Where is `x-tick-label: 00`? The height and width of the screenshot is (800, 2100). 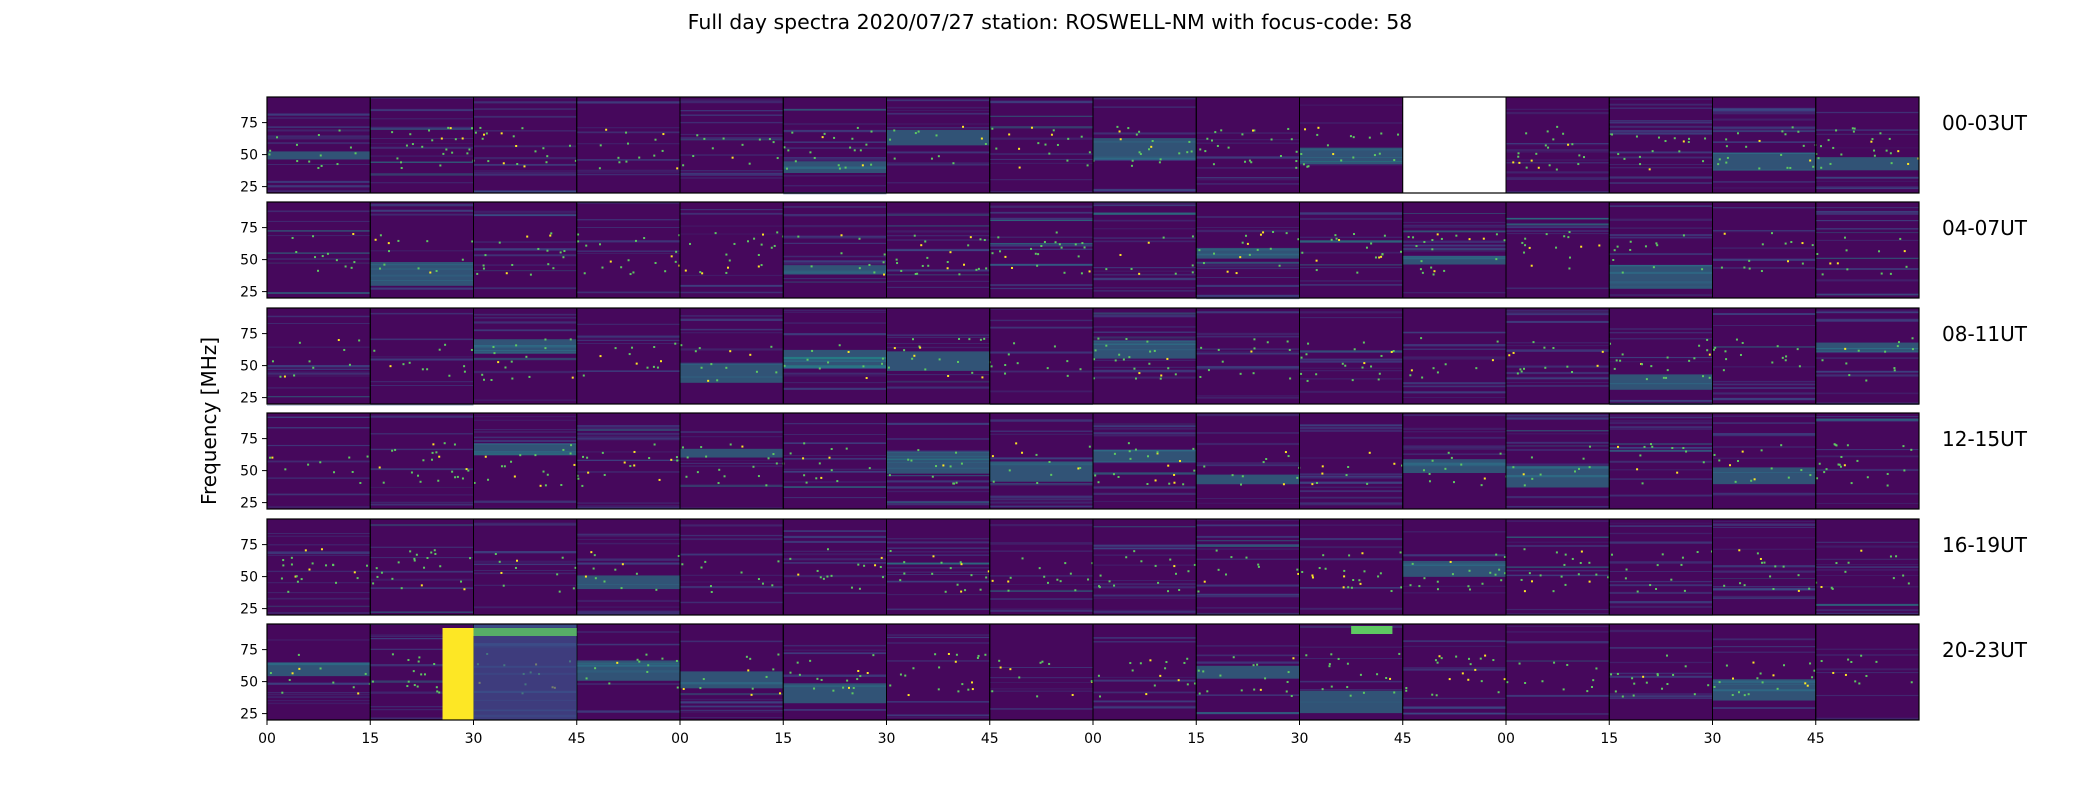
x-tick-label: 00 is located at coordinates (1093, 739).